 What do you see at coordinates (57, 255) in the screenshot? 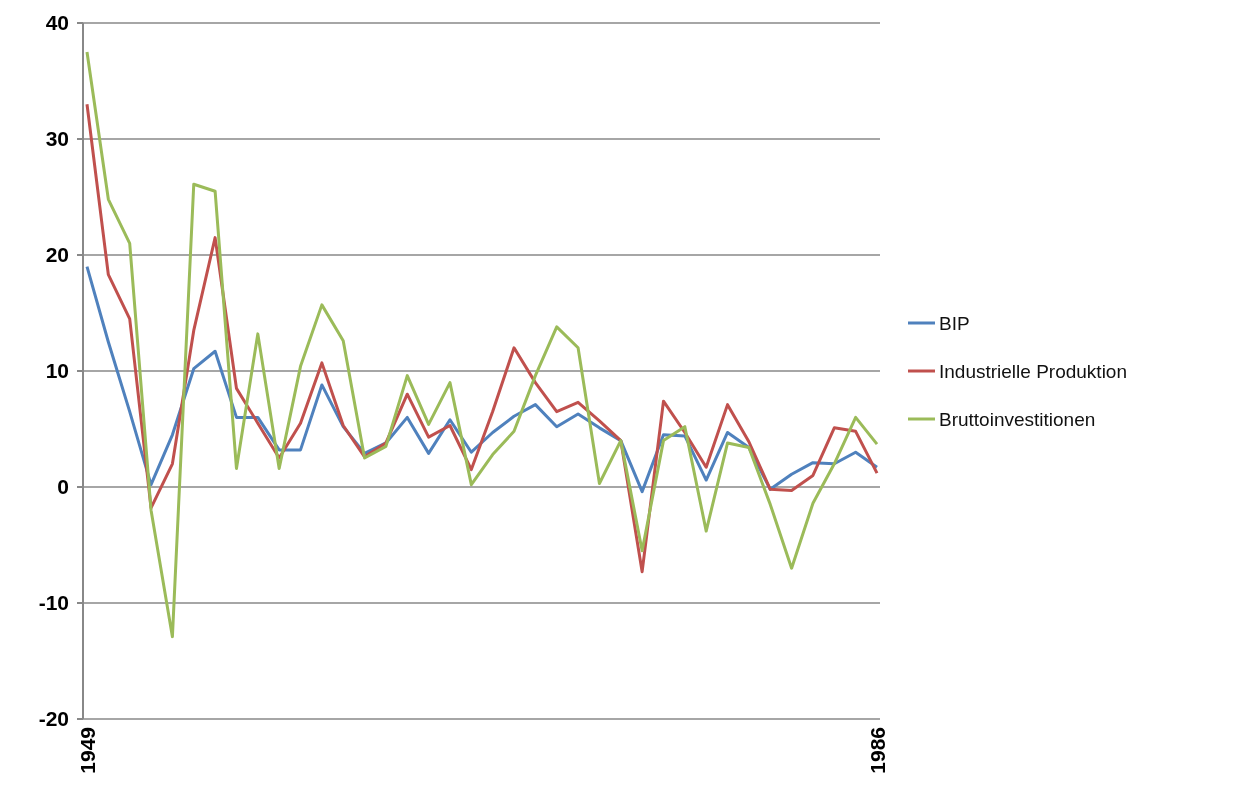
I see `y-tick-label: 20` at bounding box center [57, 255].